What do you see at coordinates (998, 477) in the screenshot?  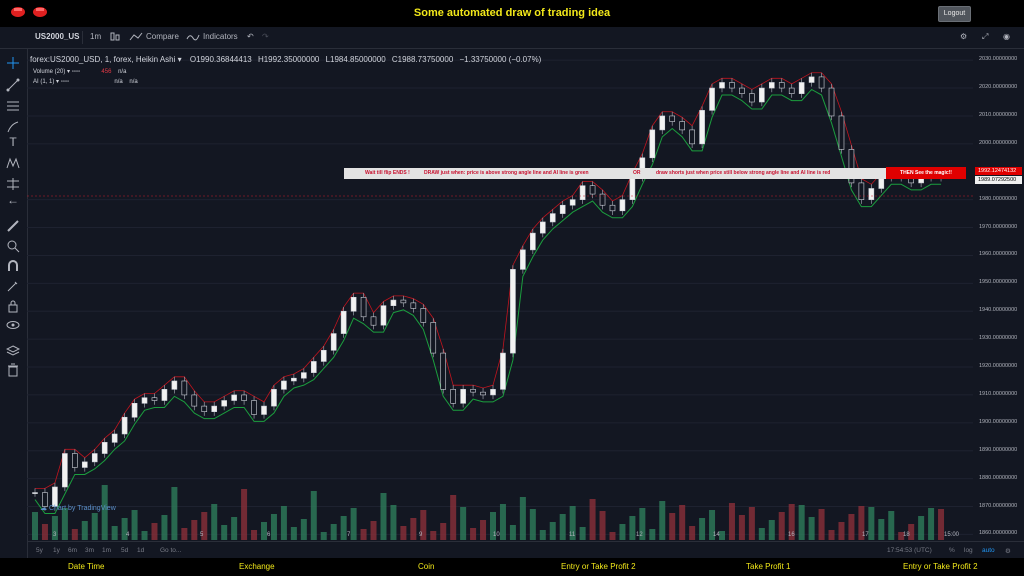 I see `price-axis-label: 1880.00000000` at bounding box center [998, 477].